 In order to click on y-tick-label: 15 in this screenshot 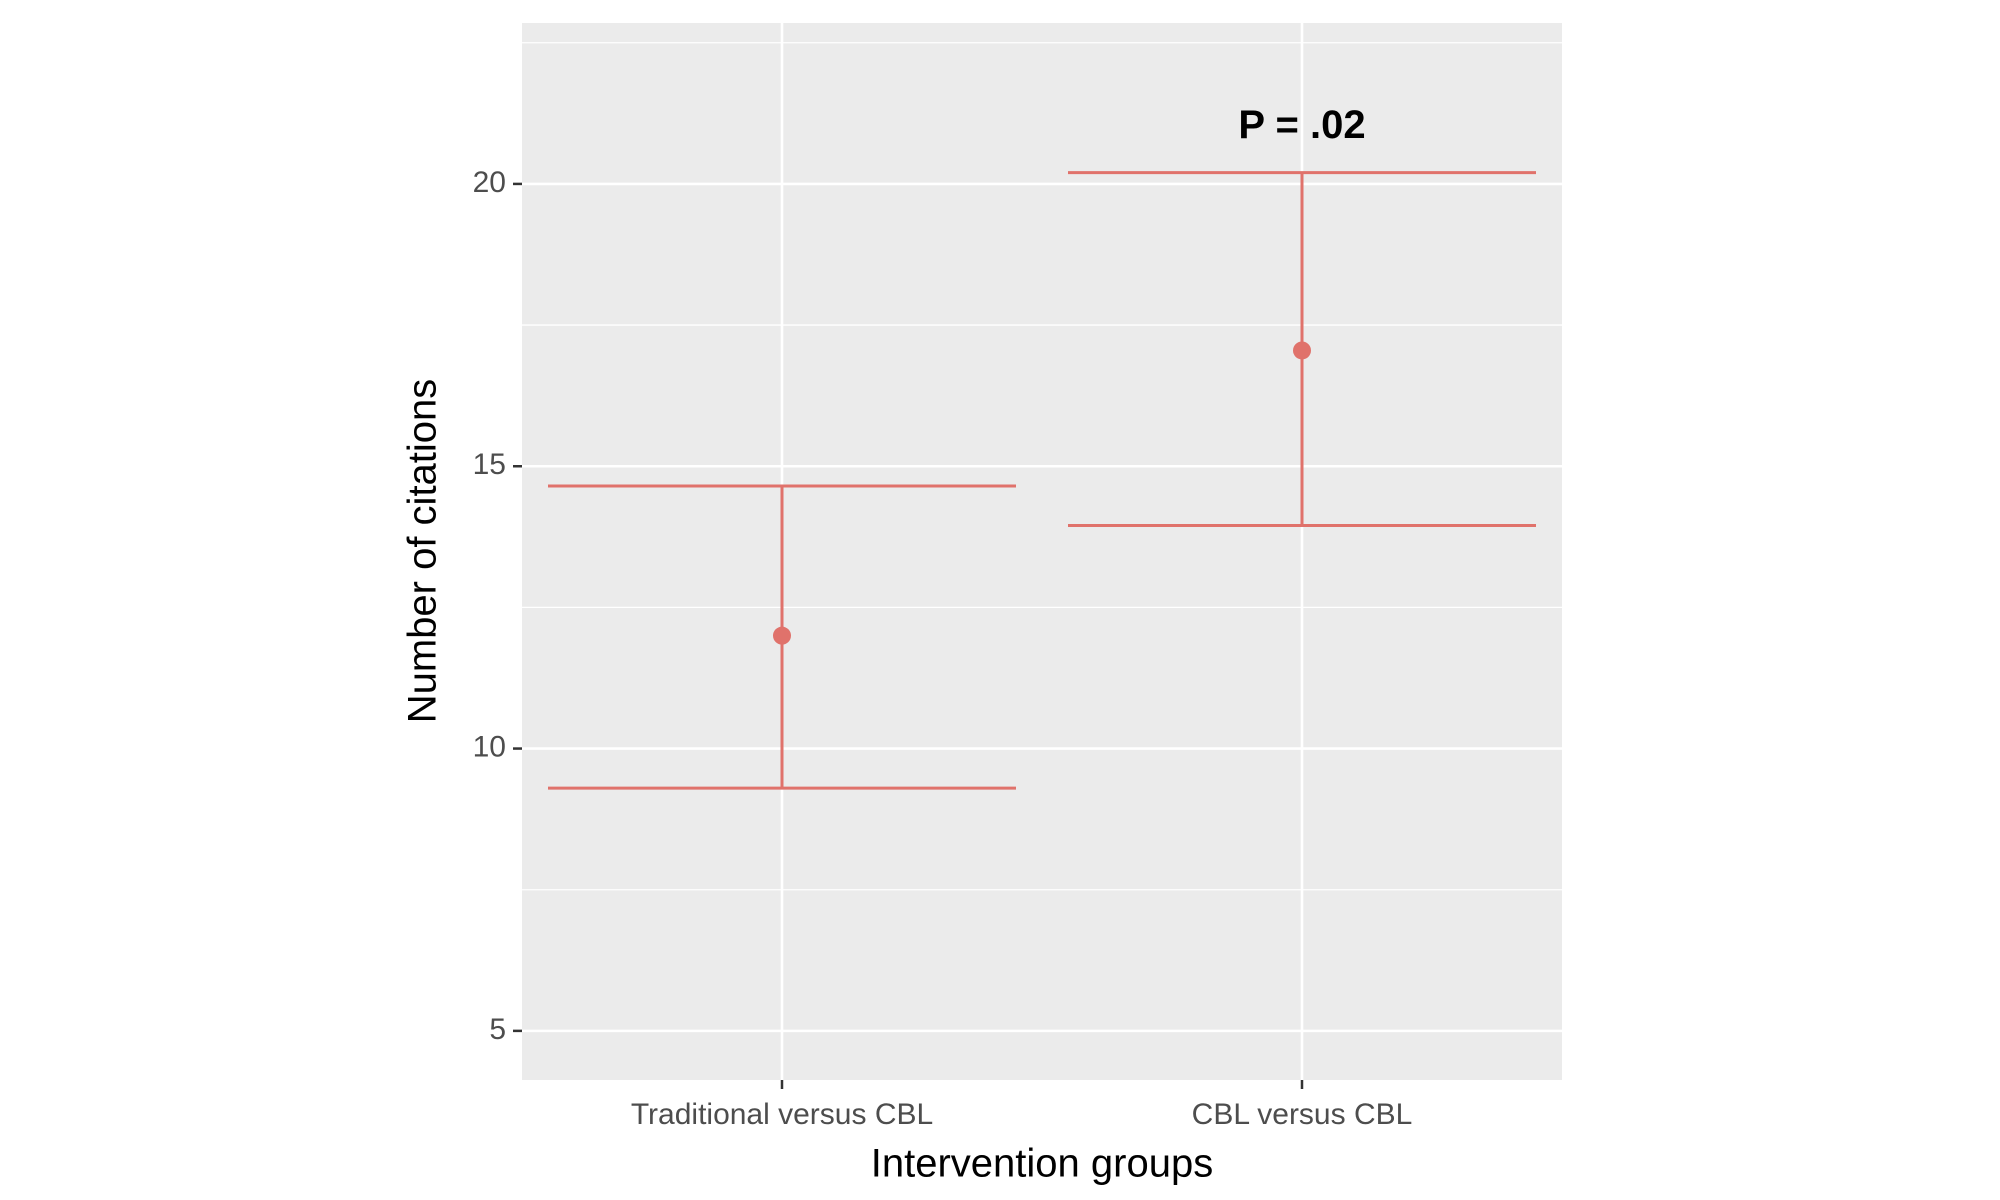, I will do `click(489, 464)`.